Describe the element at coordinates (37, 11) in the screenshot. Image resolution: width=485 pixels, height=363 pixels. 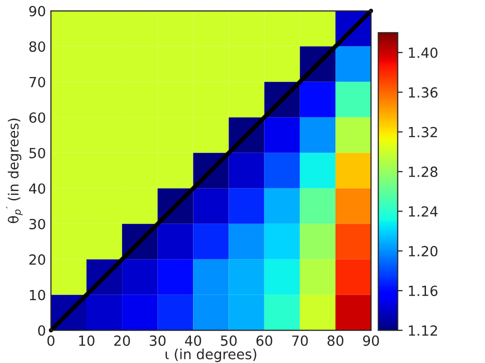
I see `y-tick-label: 90` at that location.